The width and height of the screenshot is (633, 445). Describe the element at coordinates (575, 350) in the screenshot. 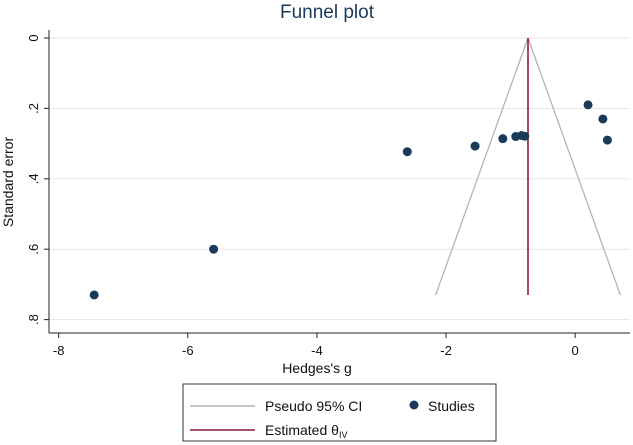

I see `x-tick-label-4: 0` at that location.